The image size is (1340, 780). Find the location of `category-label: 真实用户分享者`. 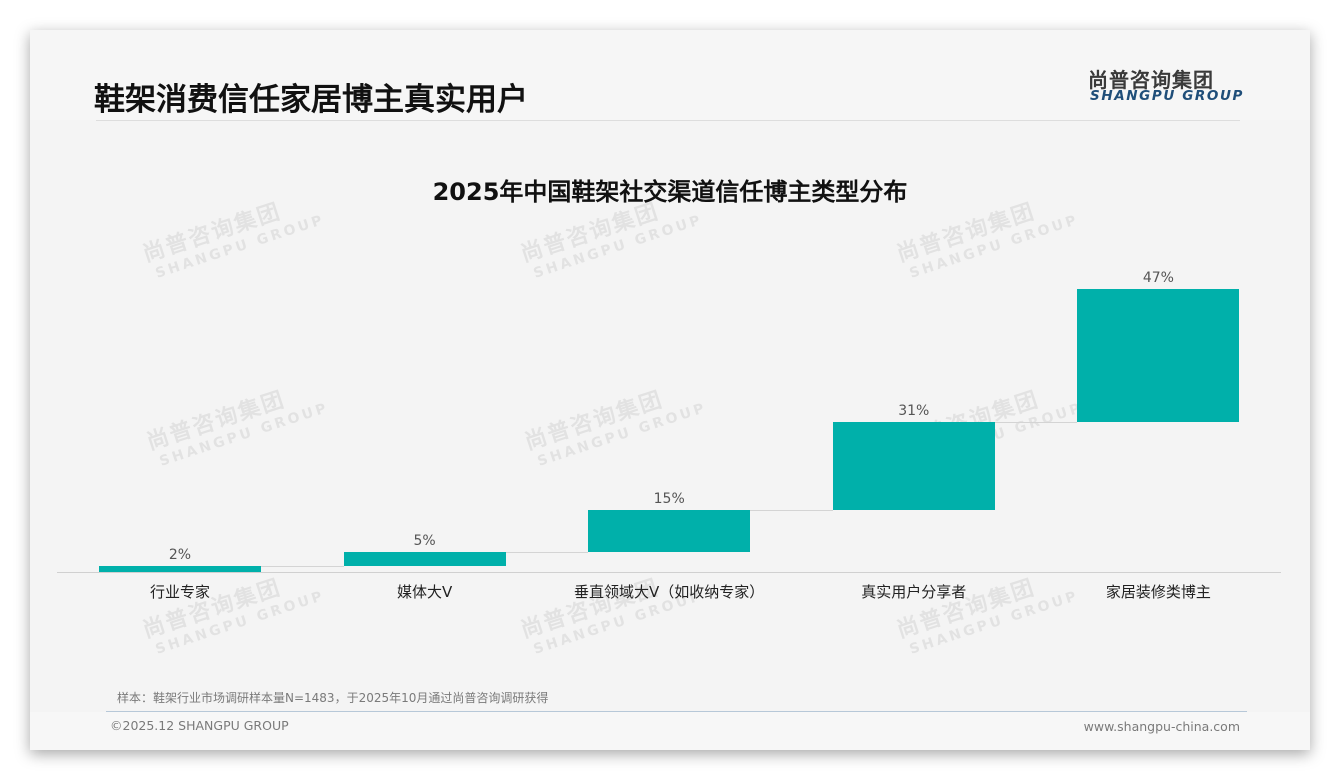

category-label: 真实用户分享者 is located at coordinates (914, 592).